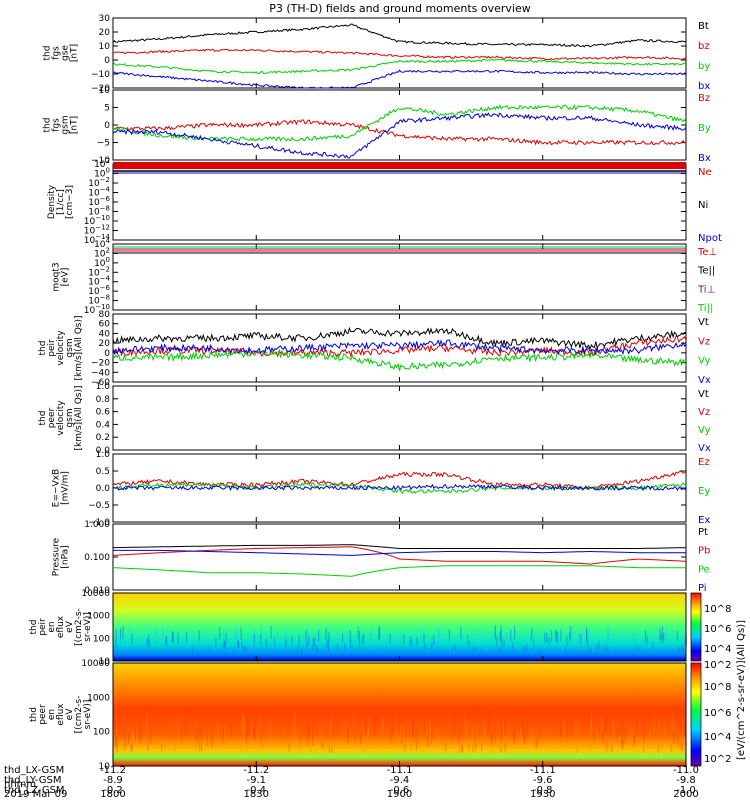 The height and width of the screenshot is (800, 750). What do you see at coordinates (34, 780) in the screenshot?
I see `orbit-labels: thd_LX-GSM thd_LY-GSM thd_LZ-GSM hhmm` at bounding box center [34, 780].